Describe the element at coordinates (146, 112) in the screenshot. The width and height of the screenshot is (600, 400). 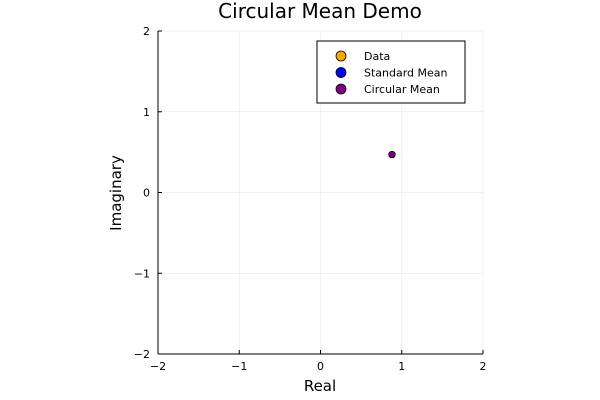
I see `y-tick-label-3: 1` at that location.